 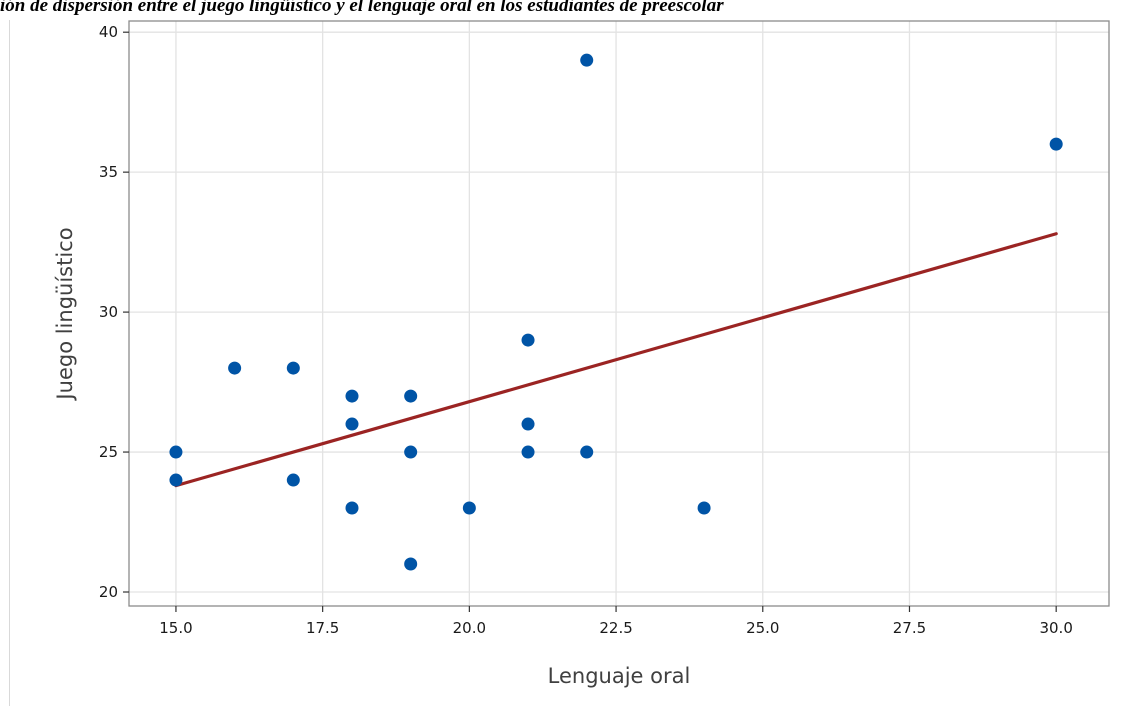 What do you see at coordinates (909, 628) in the screenshot?
I see `x-tick-label: 27.5` at bounding box center [909, 628].